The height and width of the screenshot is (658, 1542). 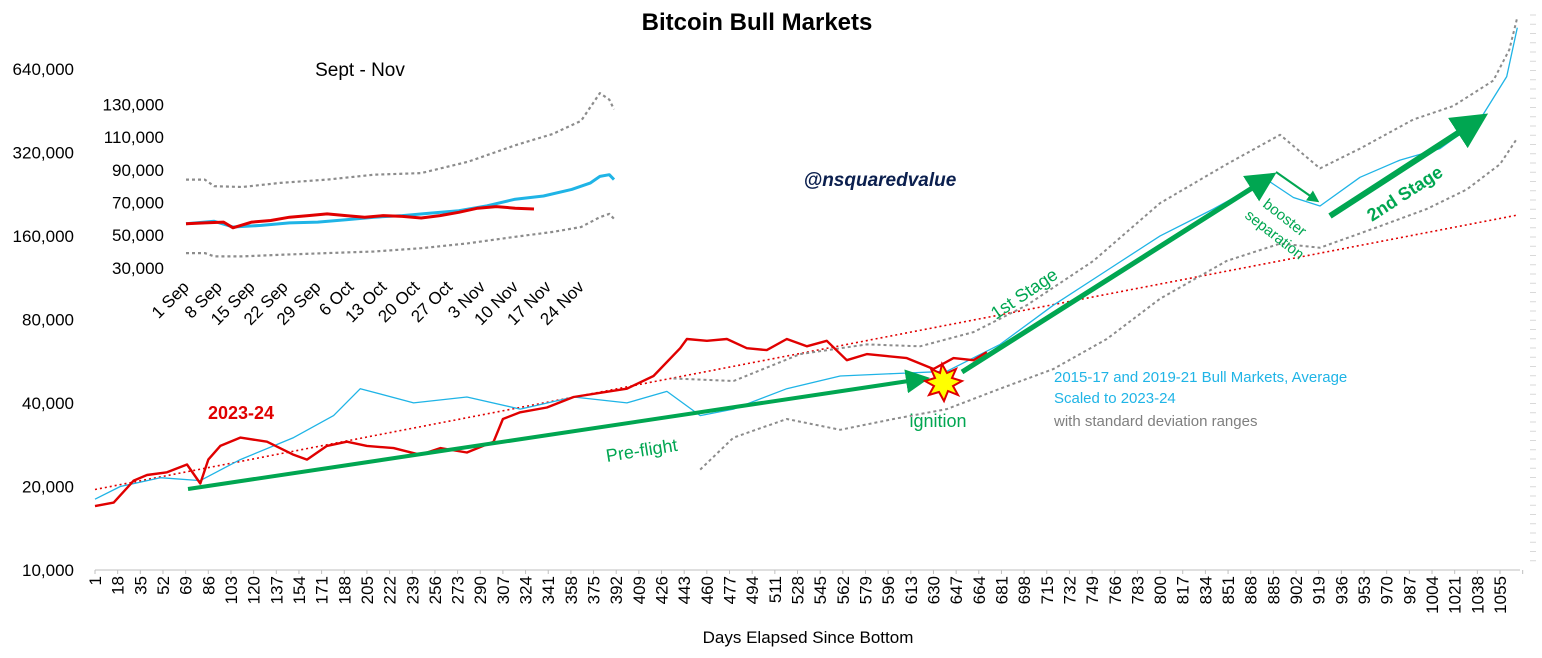 I want to click on x-tick-label: 902, so click(x=1296, y=590).